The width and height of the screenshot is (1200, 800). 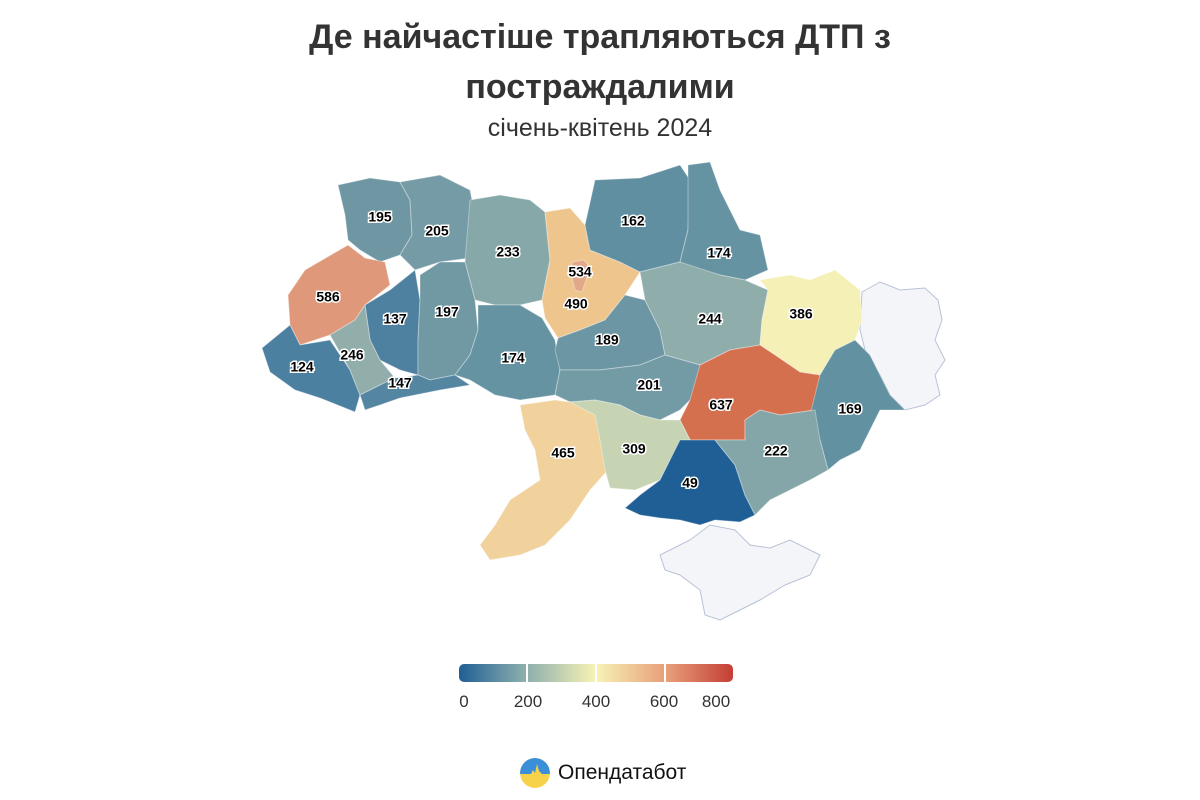 I want to click on chart-subtitle: січень-квітень 2024, so click(x=600, y=128).